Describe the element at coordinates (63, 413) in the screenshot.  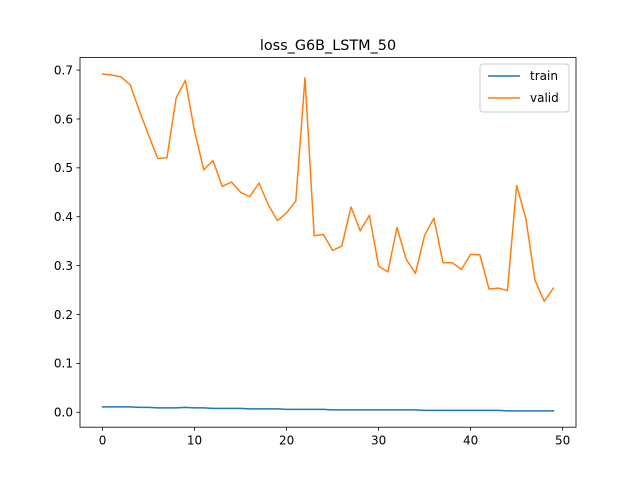
I see `y-tick-label: 0.0` at that location.